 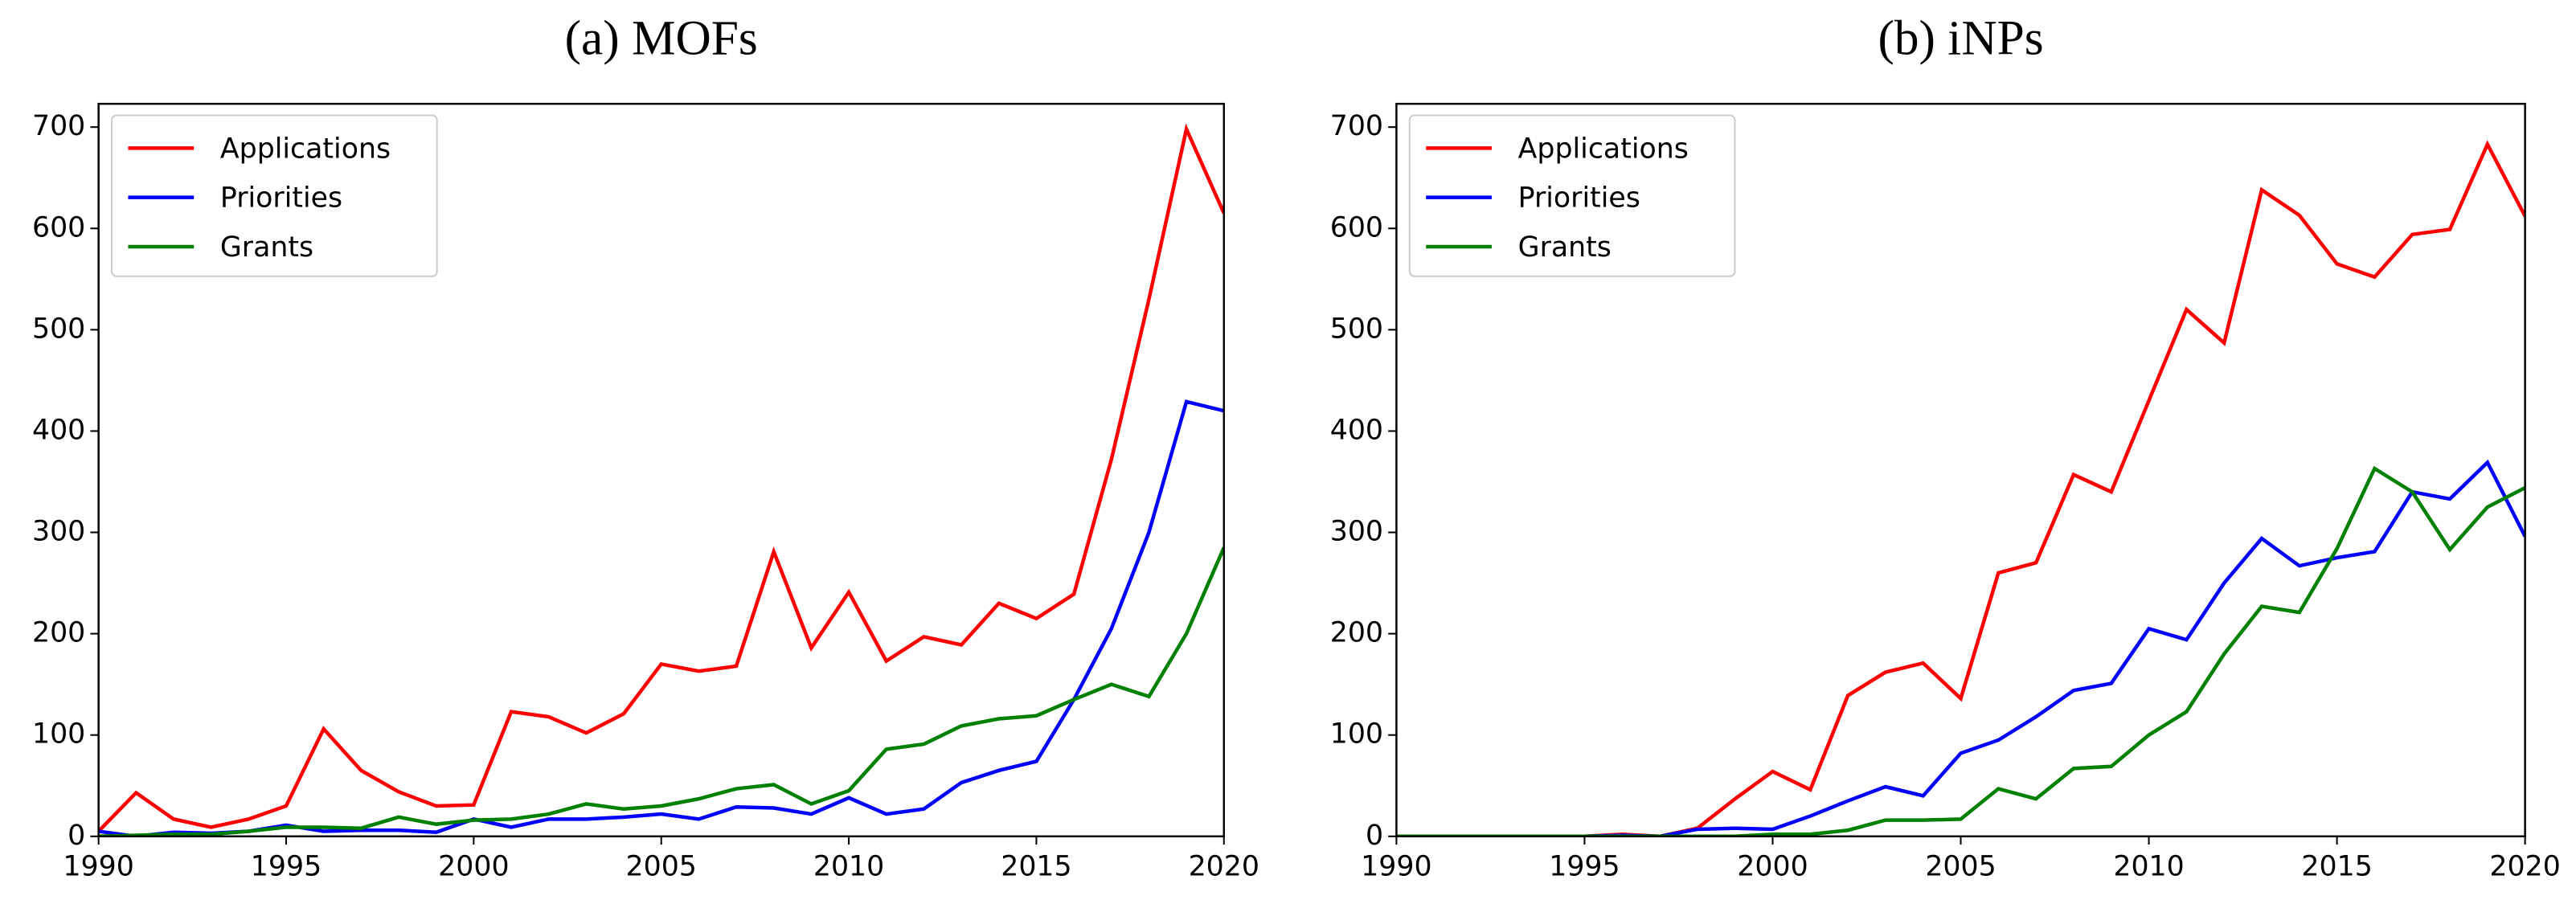 I want to click on chart-title: (b) iNPs, so click(x=1960, y=38).